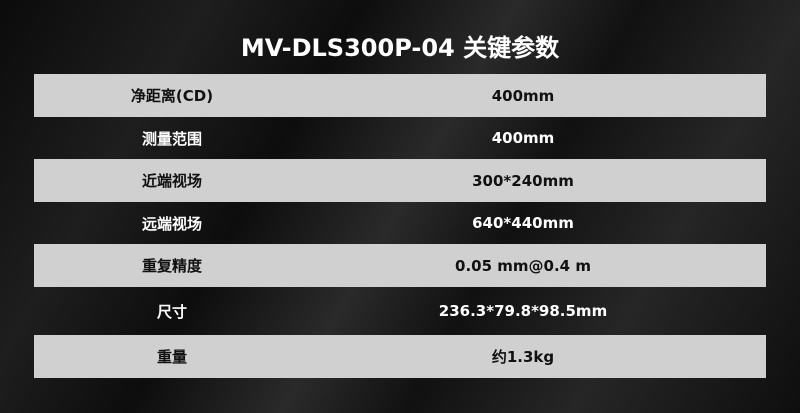  Describe the element at coordinates (523, 265) in the screenshot. I see `spec-value: 0.05 mm@0.4 m` at that location.